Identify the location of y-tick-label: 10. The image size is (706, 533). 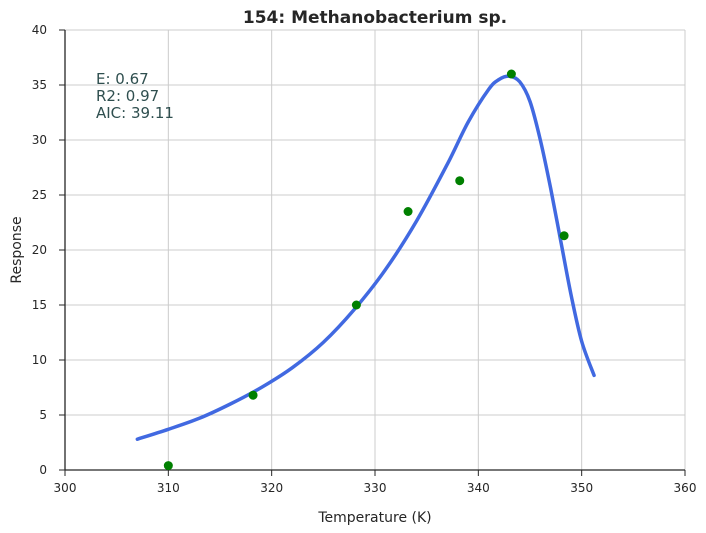
(39, 360).